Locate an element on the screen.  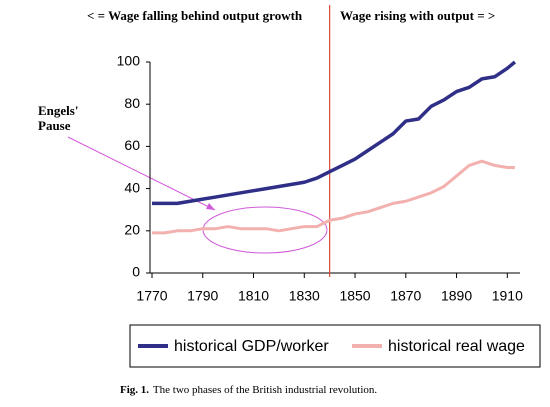
legend-label: historical GDP/worker is located at coordinates (251, 346).